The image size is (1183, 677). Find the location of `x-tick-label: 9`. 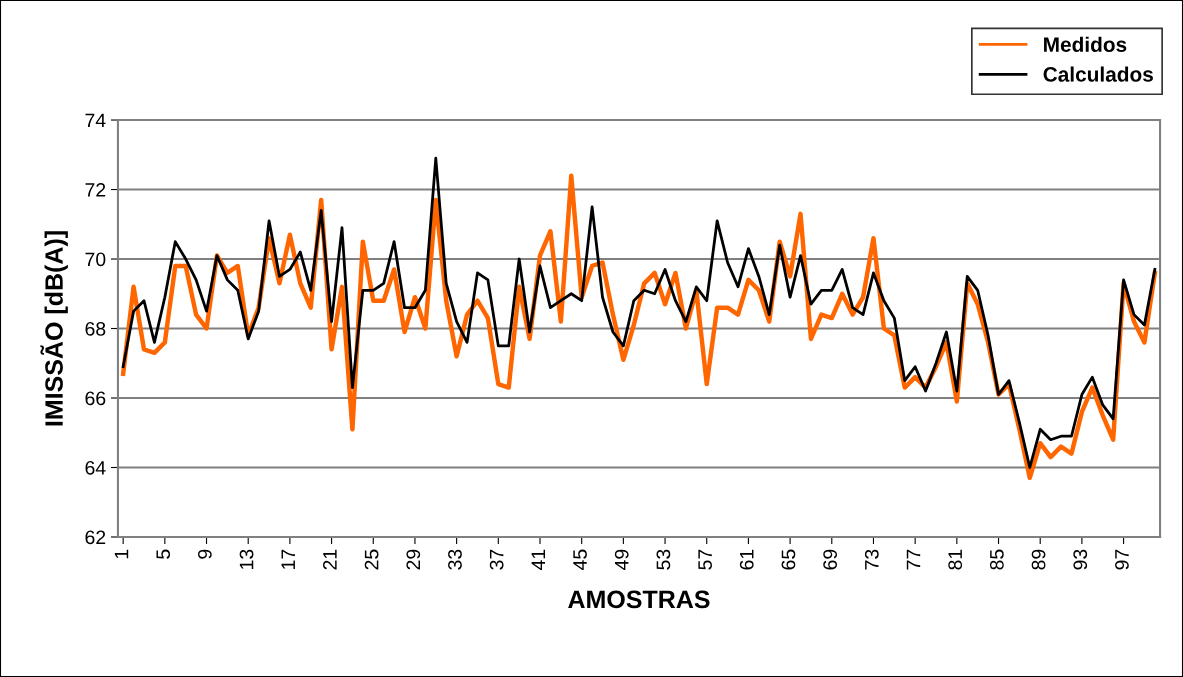

x-tick-label: 9 is located at coordinates (204, 554).